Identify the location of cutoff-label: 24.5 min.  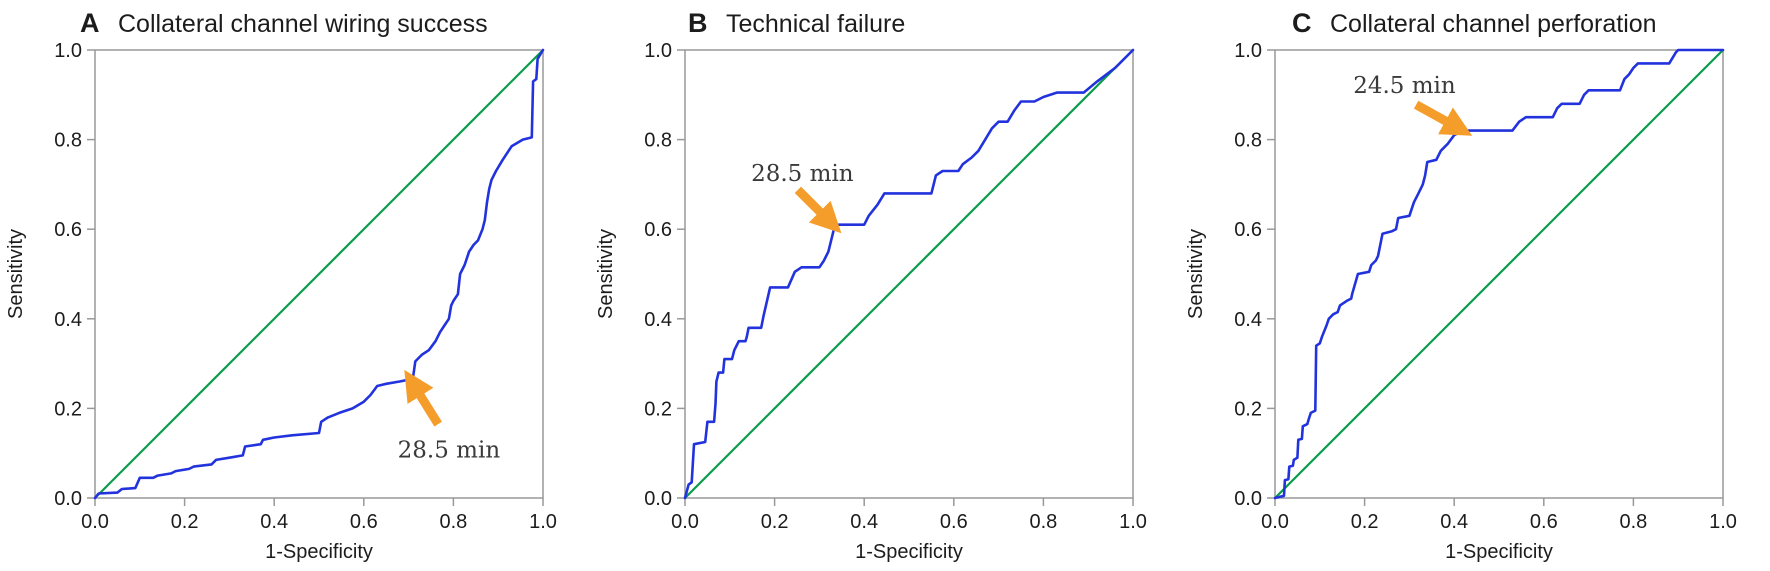
(1404, 86).